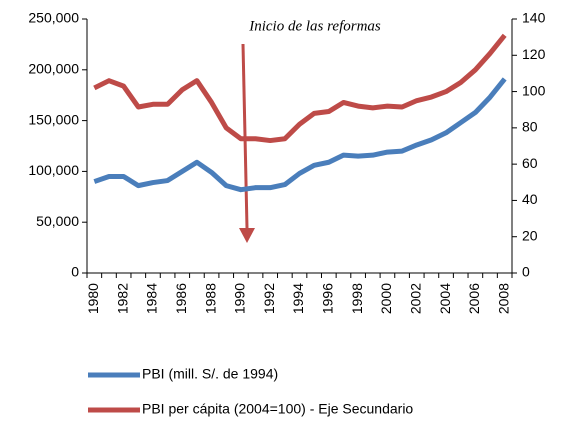 This screenshot has width=563, height=425. I want to click on x-tick-label: 2006, so click(474, 298).